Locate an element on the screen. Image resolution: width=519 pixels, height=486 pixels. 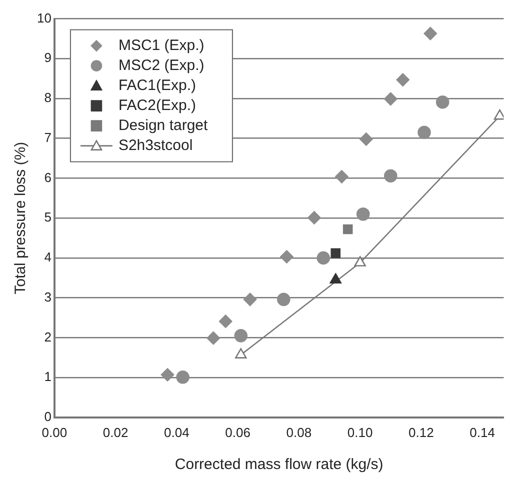
x-tick-label: 0.06 is located at coordinates (237, 432).